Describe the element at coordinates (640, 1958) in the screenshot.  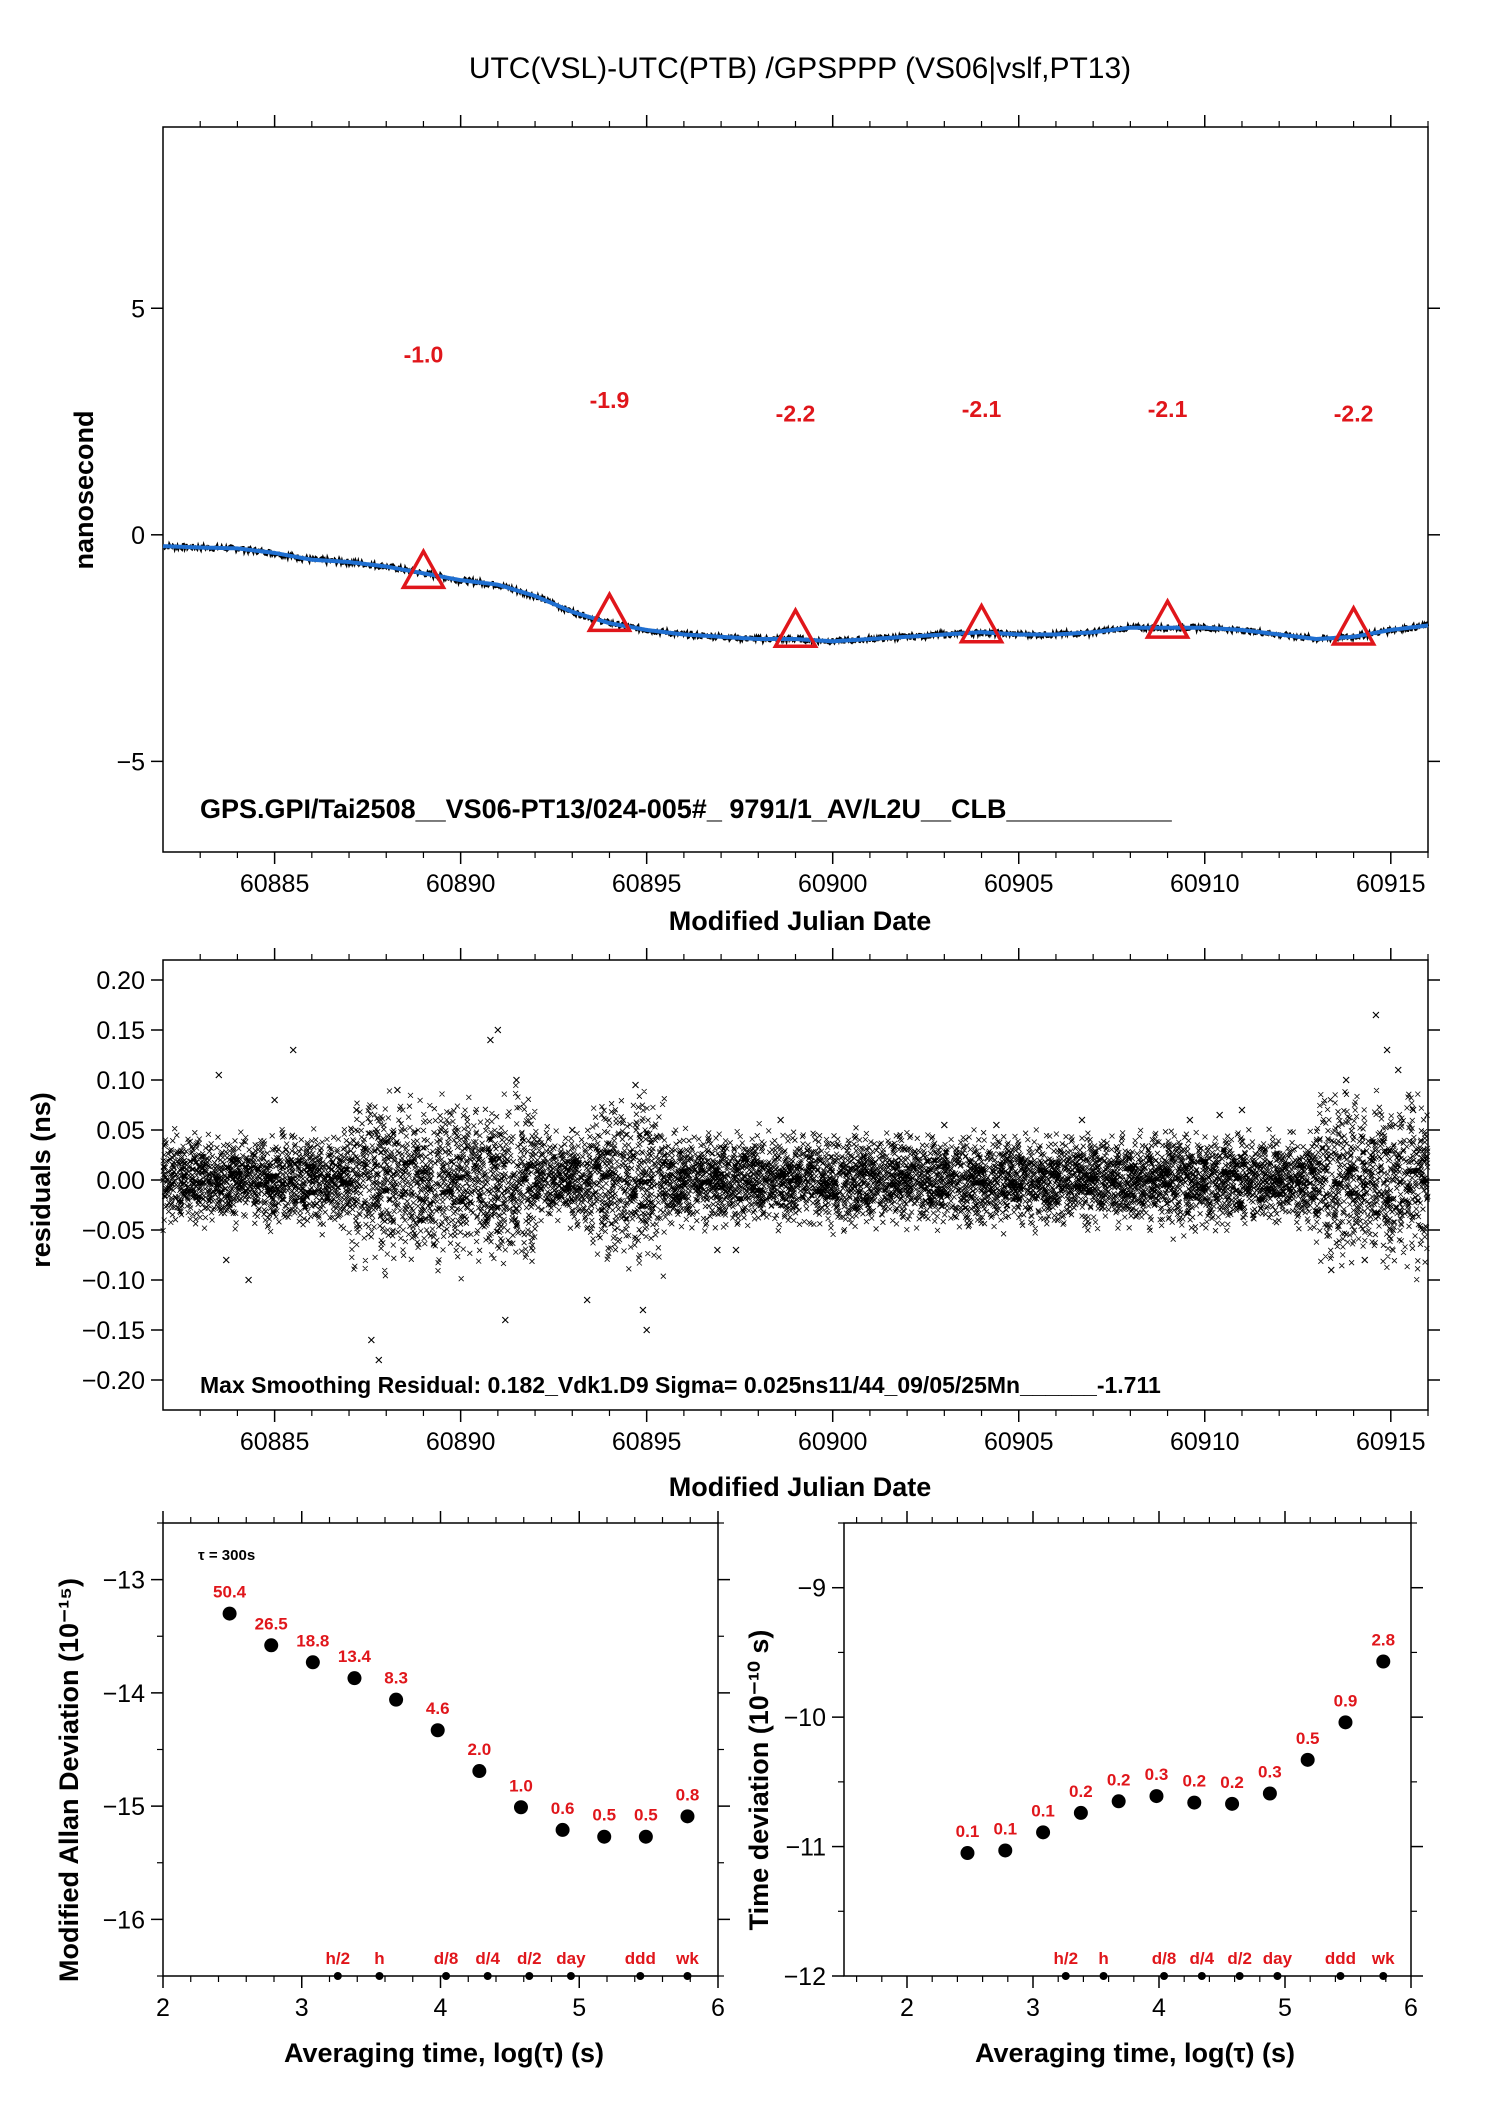
I see `chart3-interval-label: ddd` at that location.